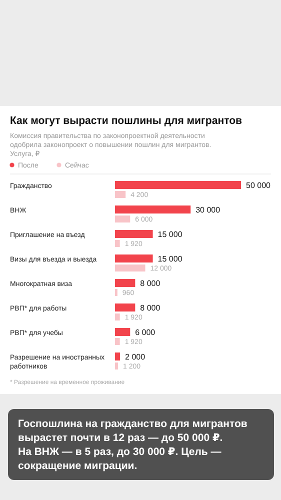 The width and height of the screenshot is (281, 500). I want to click on text: Госпошлина на гражданство для мигрантов вырастет почти в 12 раз — до 50 000 ₽. На ВНЖ — в 5 раз, до 30 000 ₽. Цель — сокращение миграции., so click(133, 445).